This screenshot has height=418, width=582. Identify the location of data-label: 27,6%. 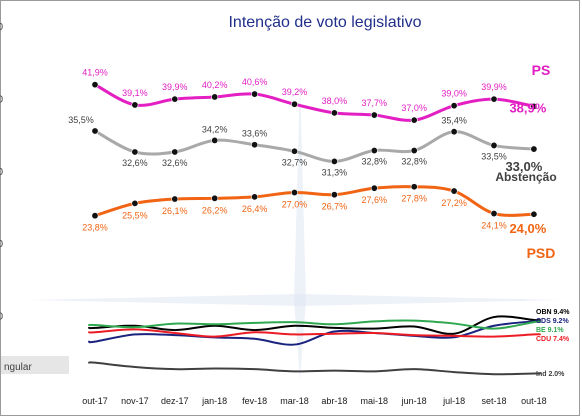
(375, 200).